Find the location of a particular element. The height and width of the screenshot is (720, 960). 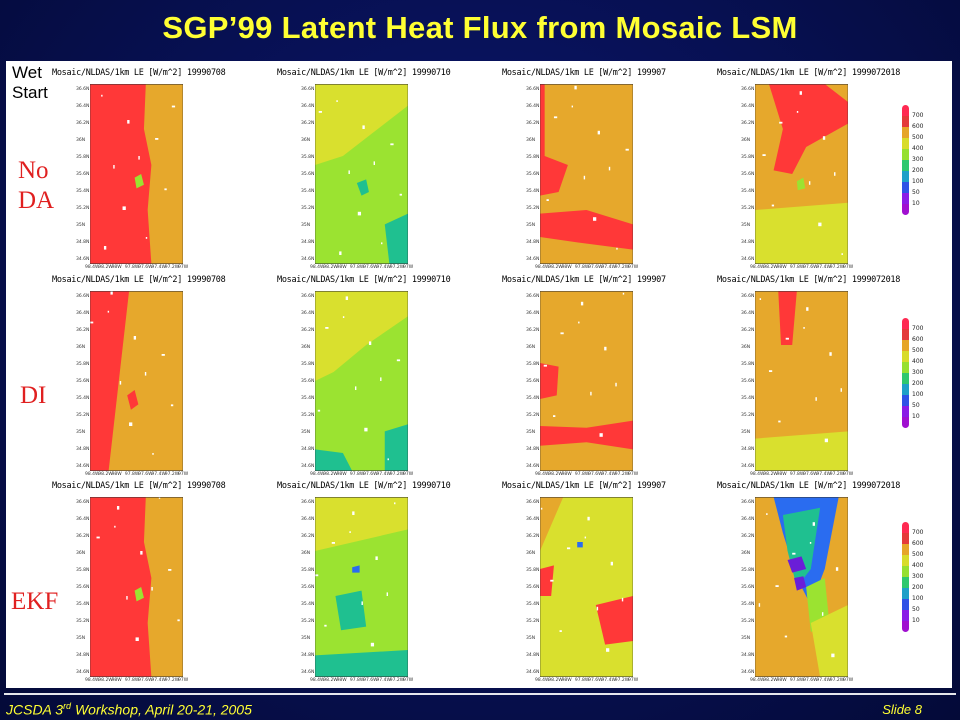

wet-start-label: Wet Start is located at coordinates (30, 83).